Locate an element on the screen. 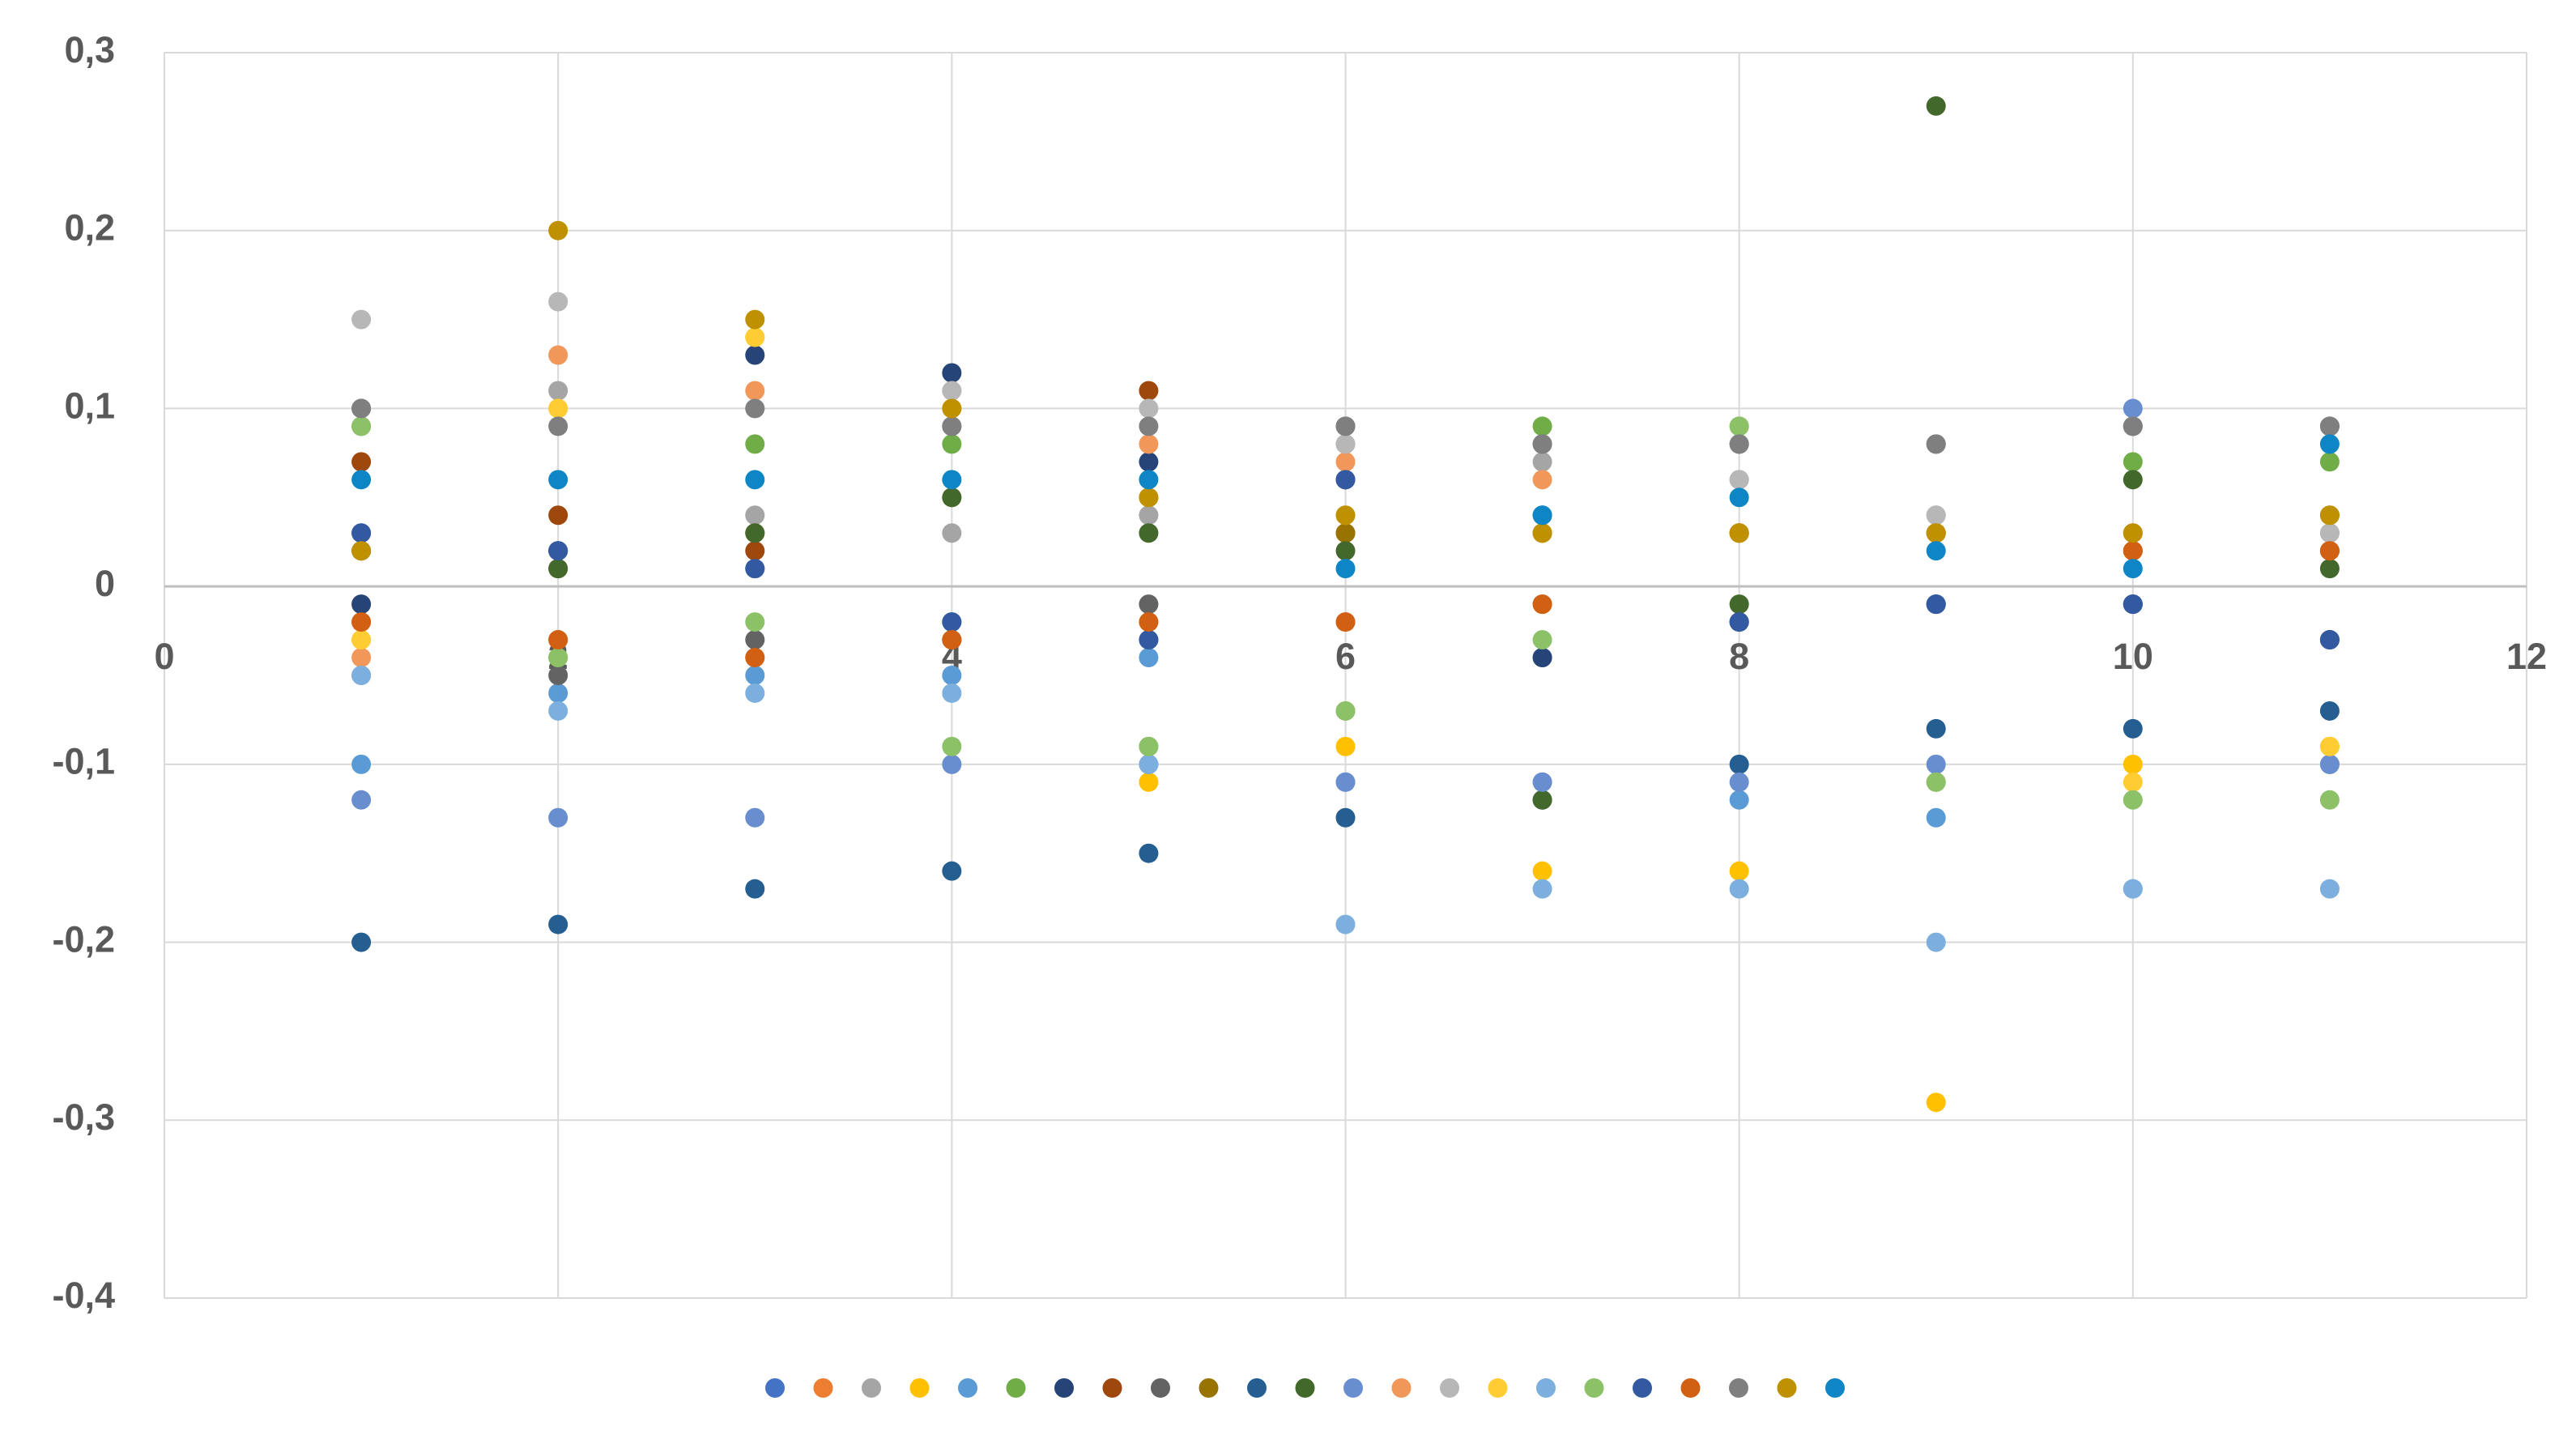 Image resolution: width=2576 pixels, height=1439 pixels. y-tick-label: -0,1 is located at coordinates (83, 761).